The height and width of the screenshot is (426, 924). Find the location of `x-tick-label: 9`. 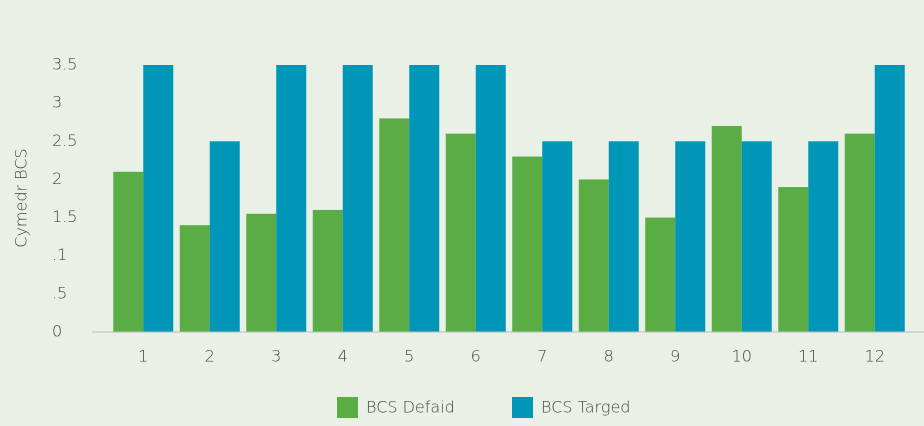

x-tick-label: 9 is located at coordinates (675, 356).